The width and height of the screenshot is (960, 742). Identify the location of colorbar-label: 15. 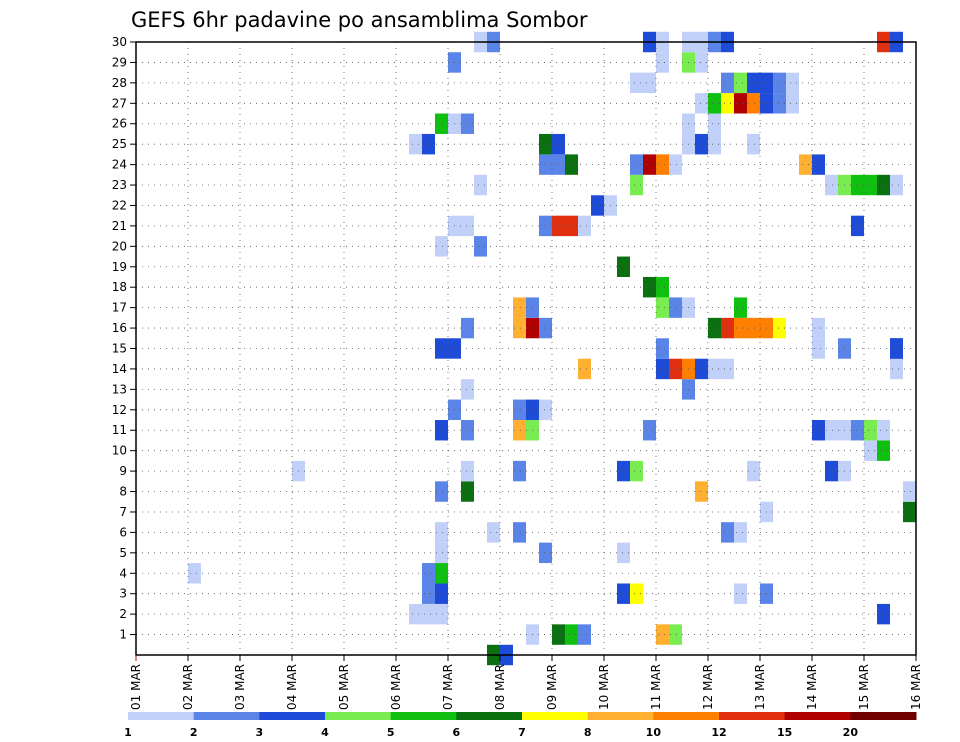
(784, 732).